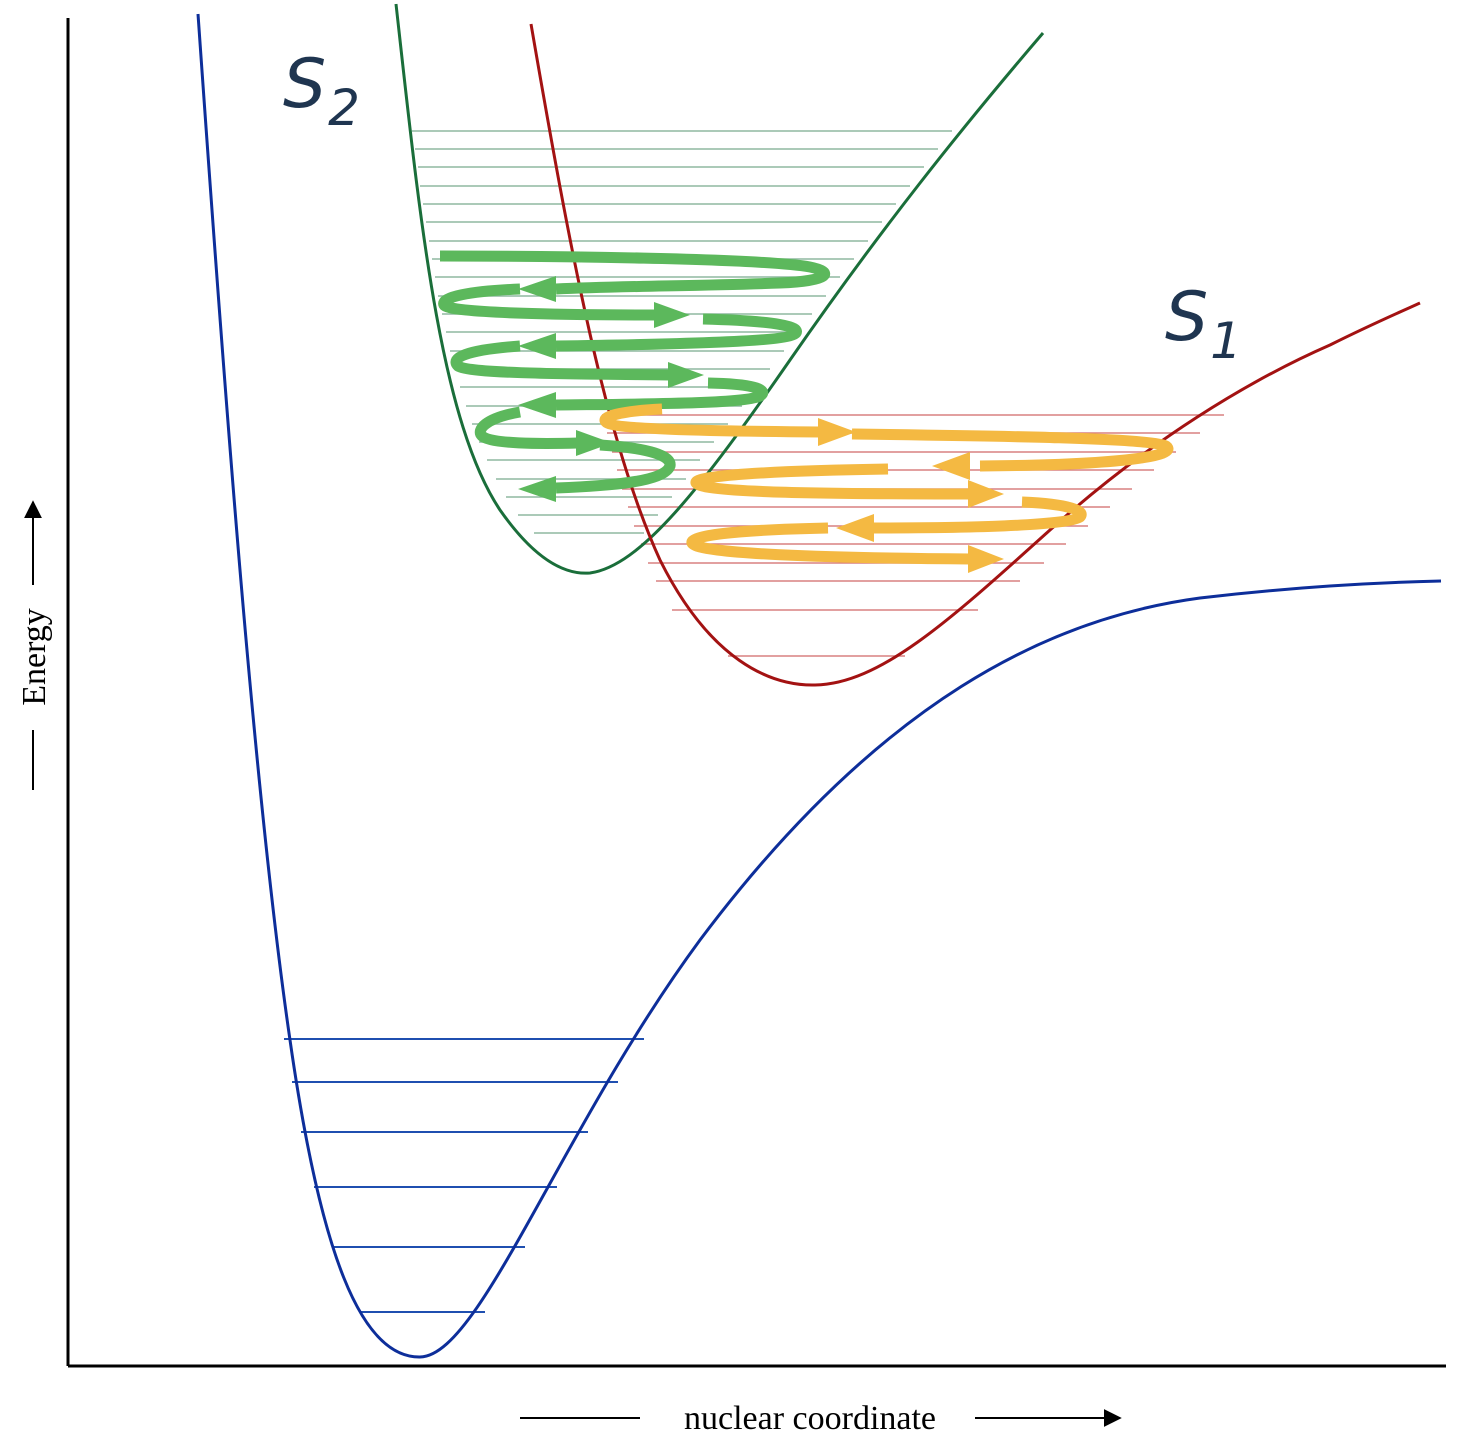 This screenshot has width=1472, height=1446. What do you see at coordinates (1186, 317) in the screenshot?
I see `s1-label-letter: S` at bounding box center [1186, 317].